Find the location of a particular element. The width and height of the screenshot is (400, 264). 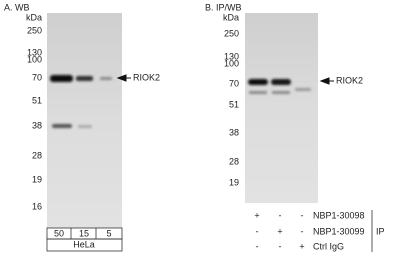

group-label: IP is located at coordinates (380, 231).